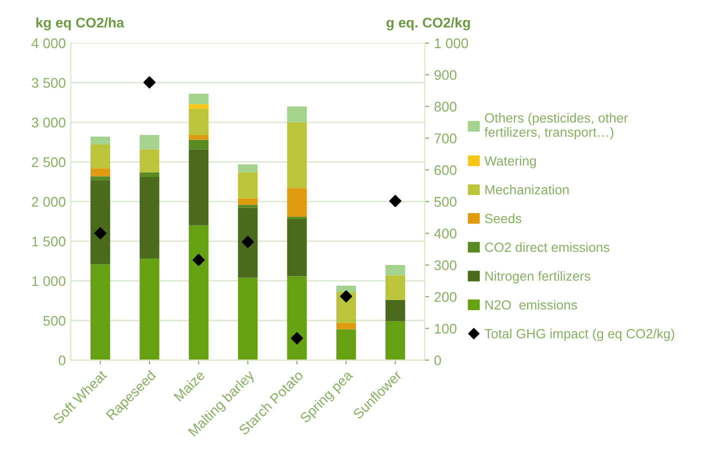 The height and width of the screenshot is (453, 708). What do you see at coordinates (49, 201) in the screenshot?
I see `y-tick-label: 2 000` at bounding box center [49, 201].